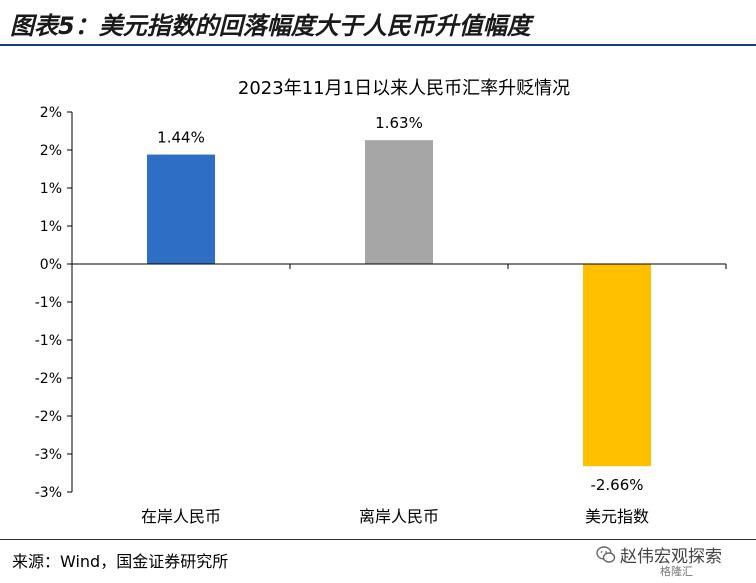 This screenshot has height=583, width=756. I want to click on title-divider, so click(378, 45).